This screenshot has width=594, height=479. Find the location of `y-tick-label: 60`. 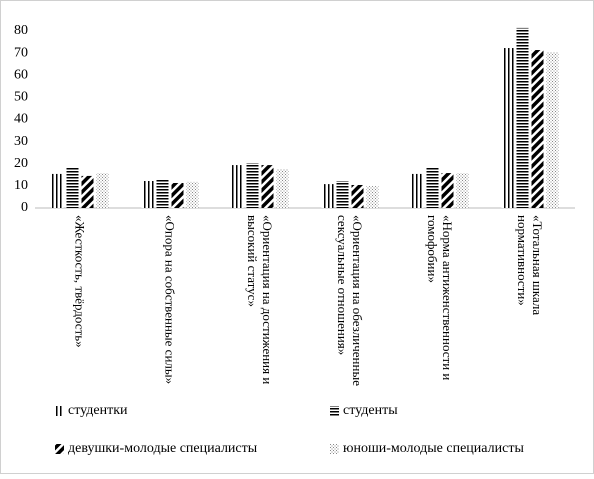

y-tick-label: 60 is located at coordinates (21, 74).